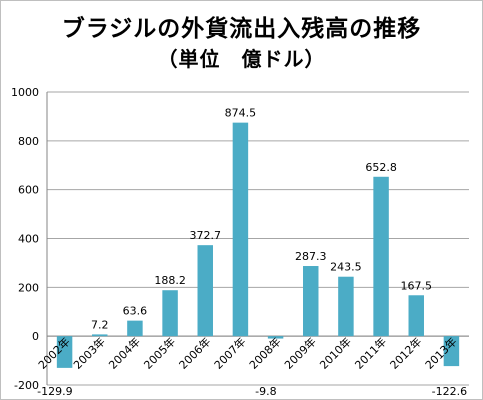 This screenshot has width=483, height=400. What do you see at coordinates (135, 328) in the screenshot?
I see `bar-2004年` at bounding box center [135, 328].